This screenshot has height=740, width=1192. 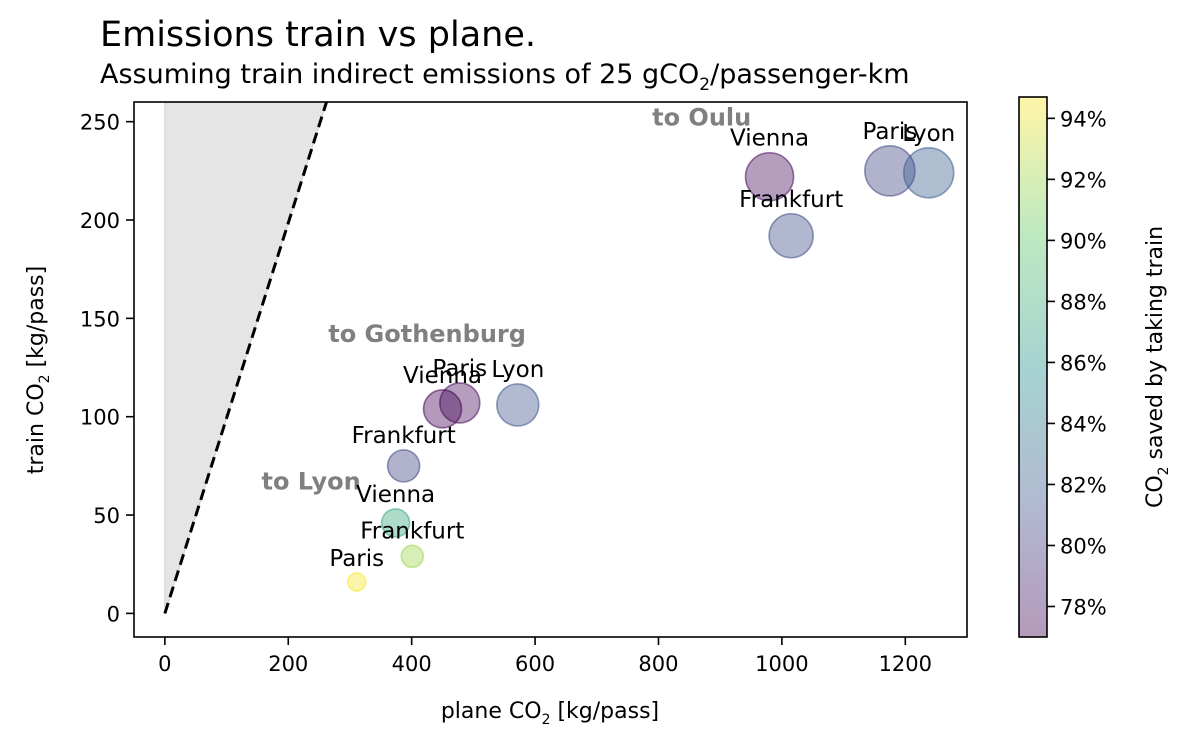 I want to click on colorbar-label-sub: 2, so click(x=1164, y=470).